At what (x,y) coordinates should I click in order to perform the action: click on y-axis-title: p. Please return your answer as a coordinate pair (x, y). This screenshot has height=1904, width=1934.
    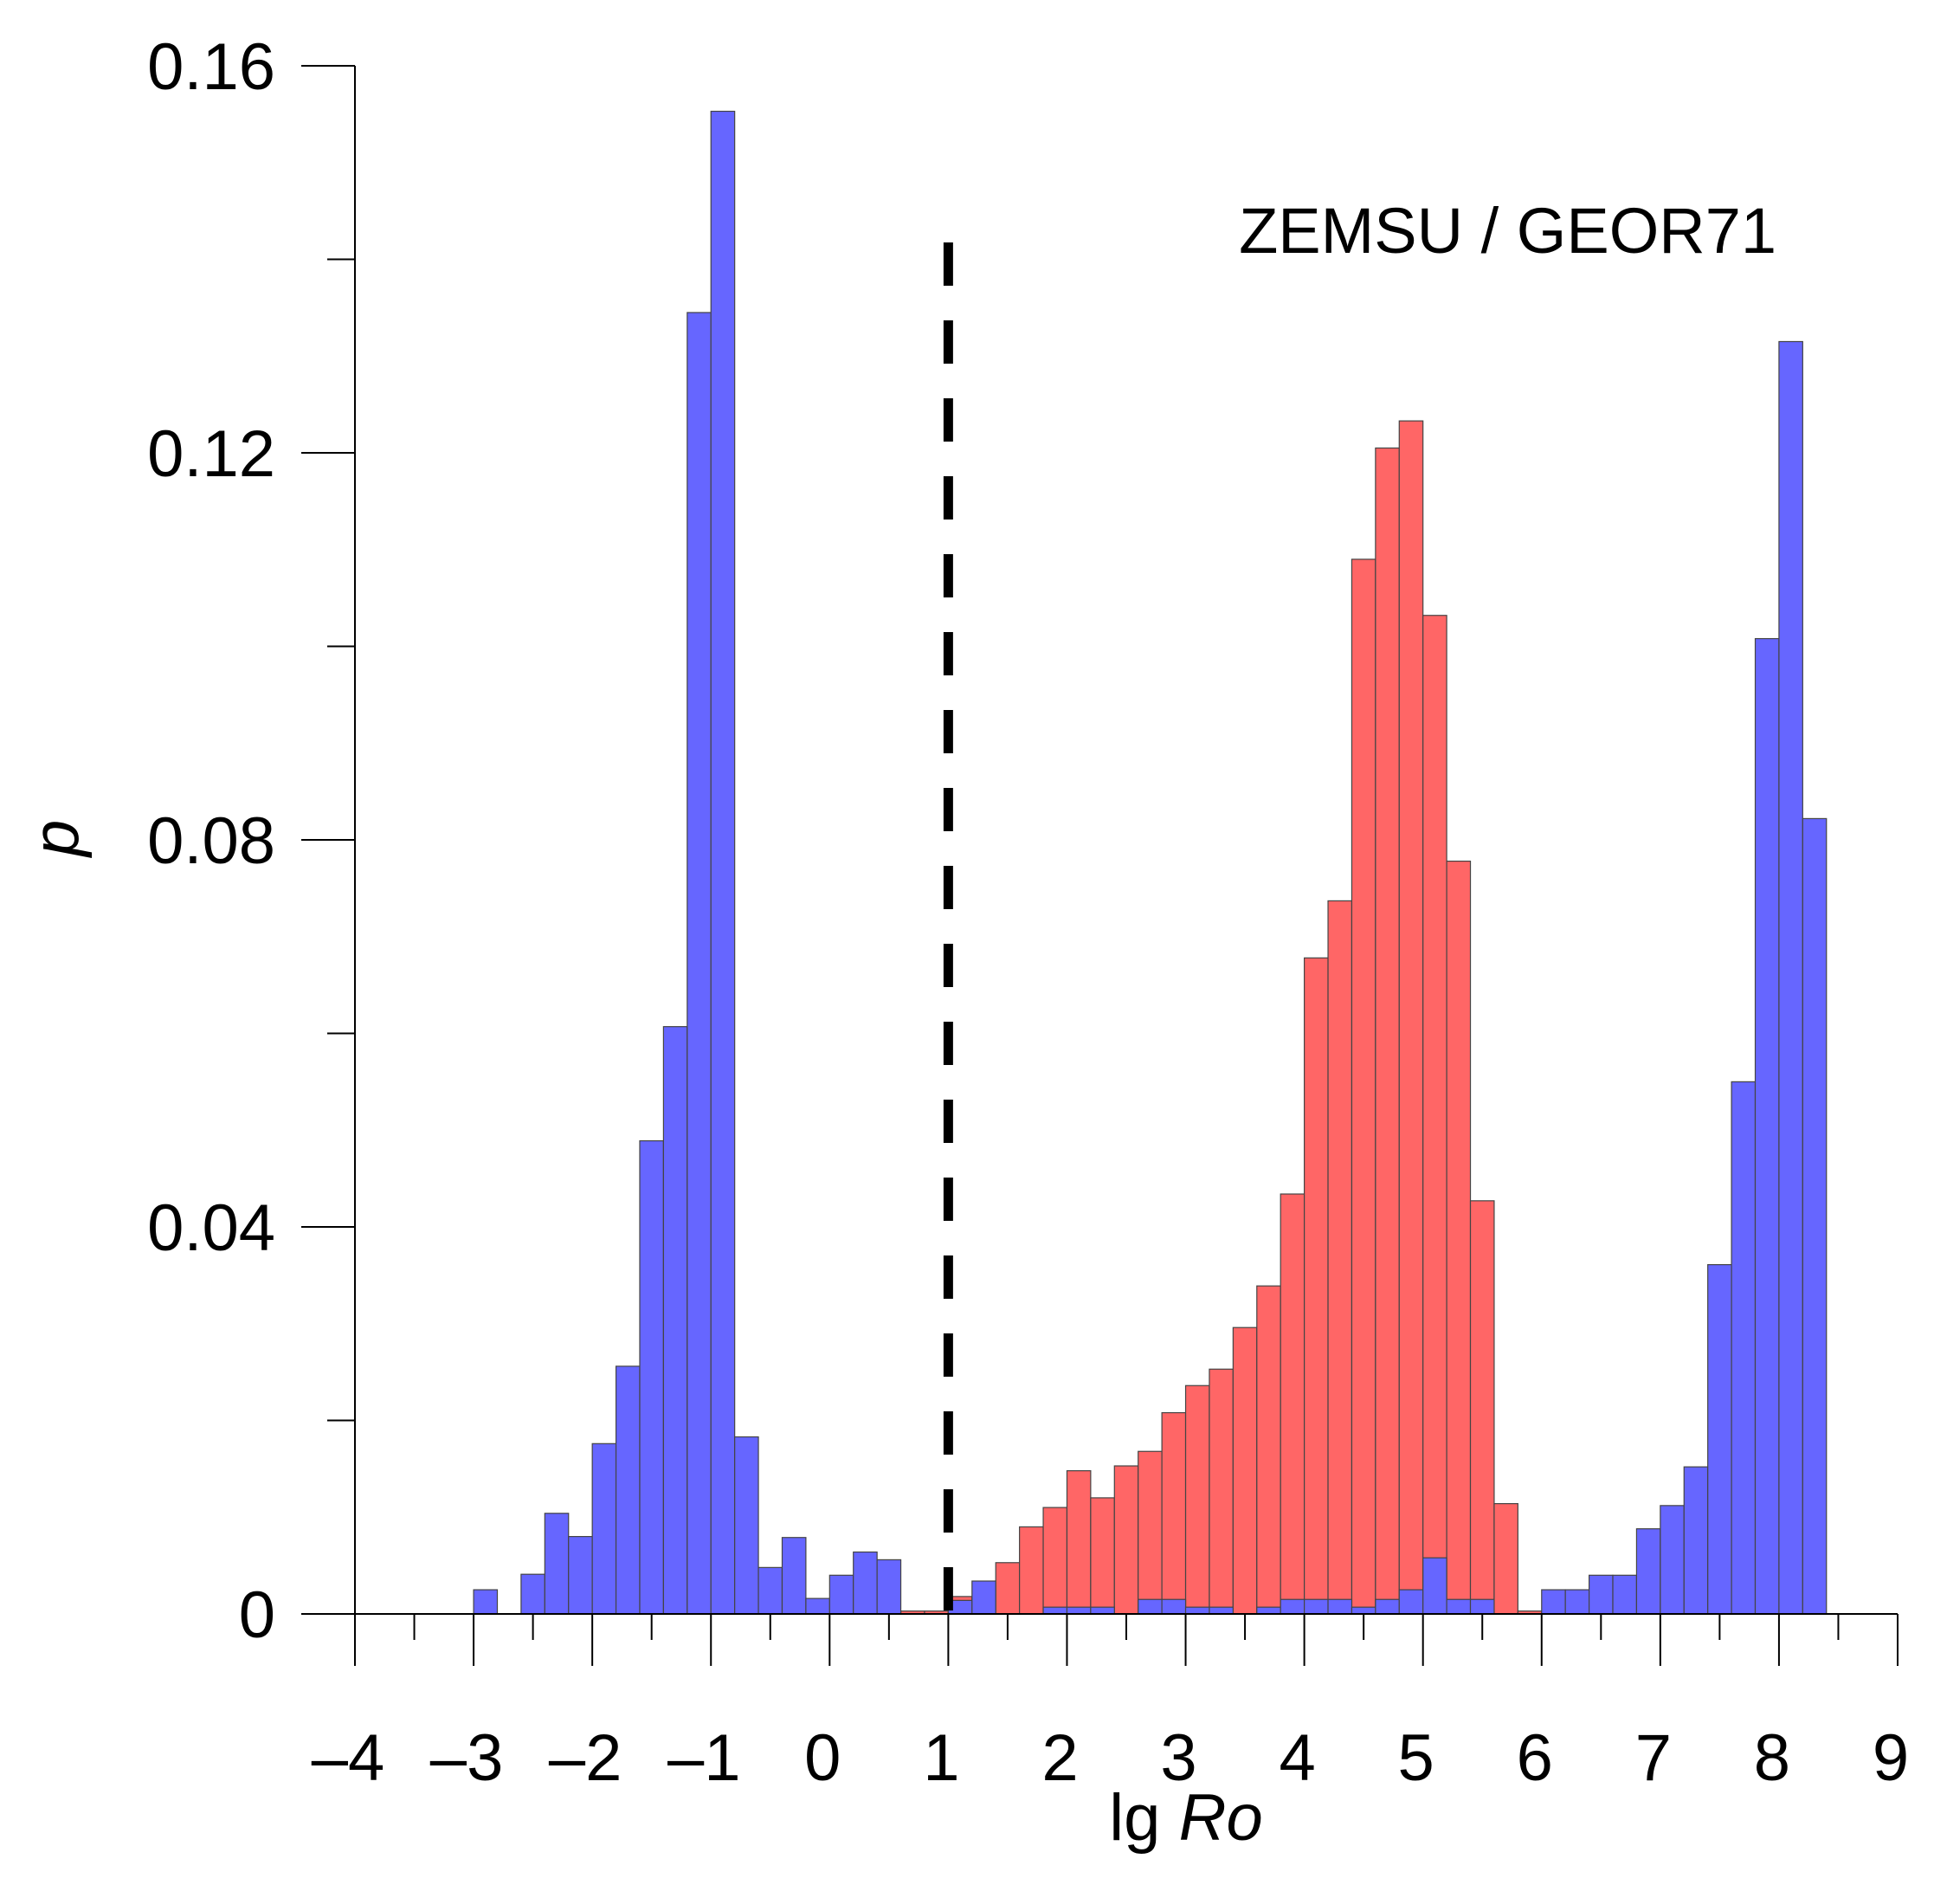
    Looking at the image, I should click on (56, 839).